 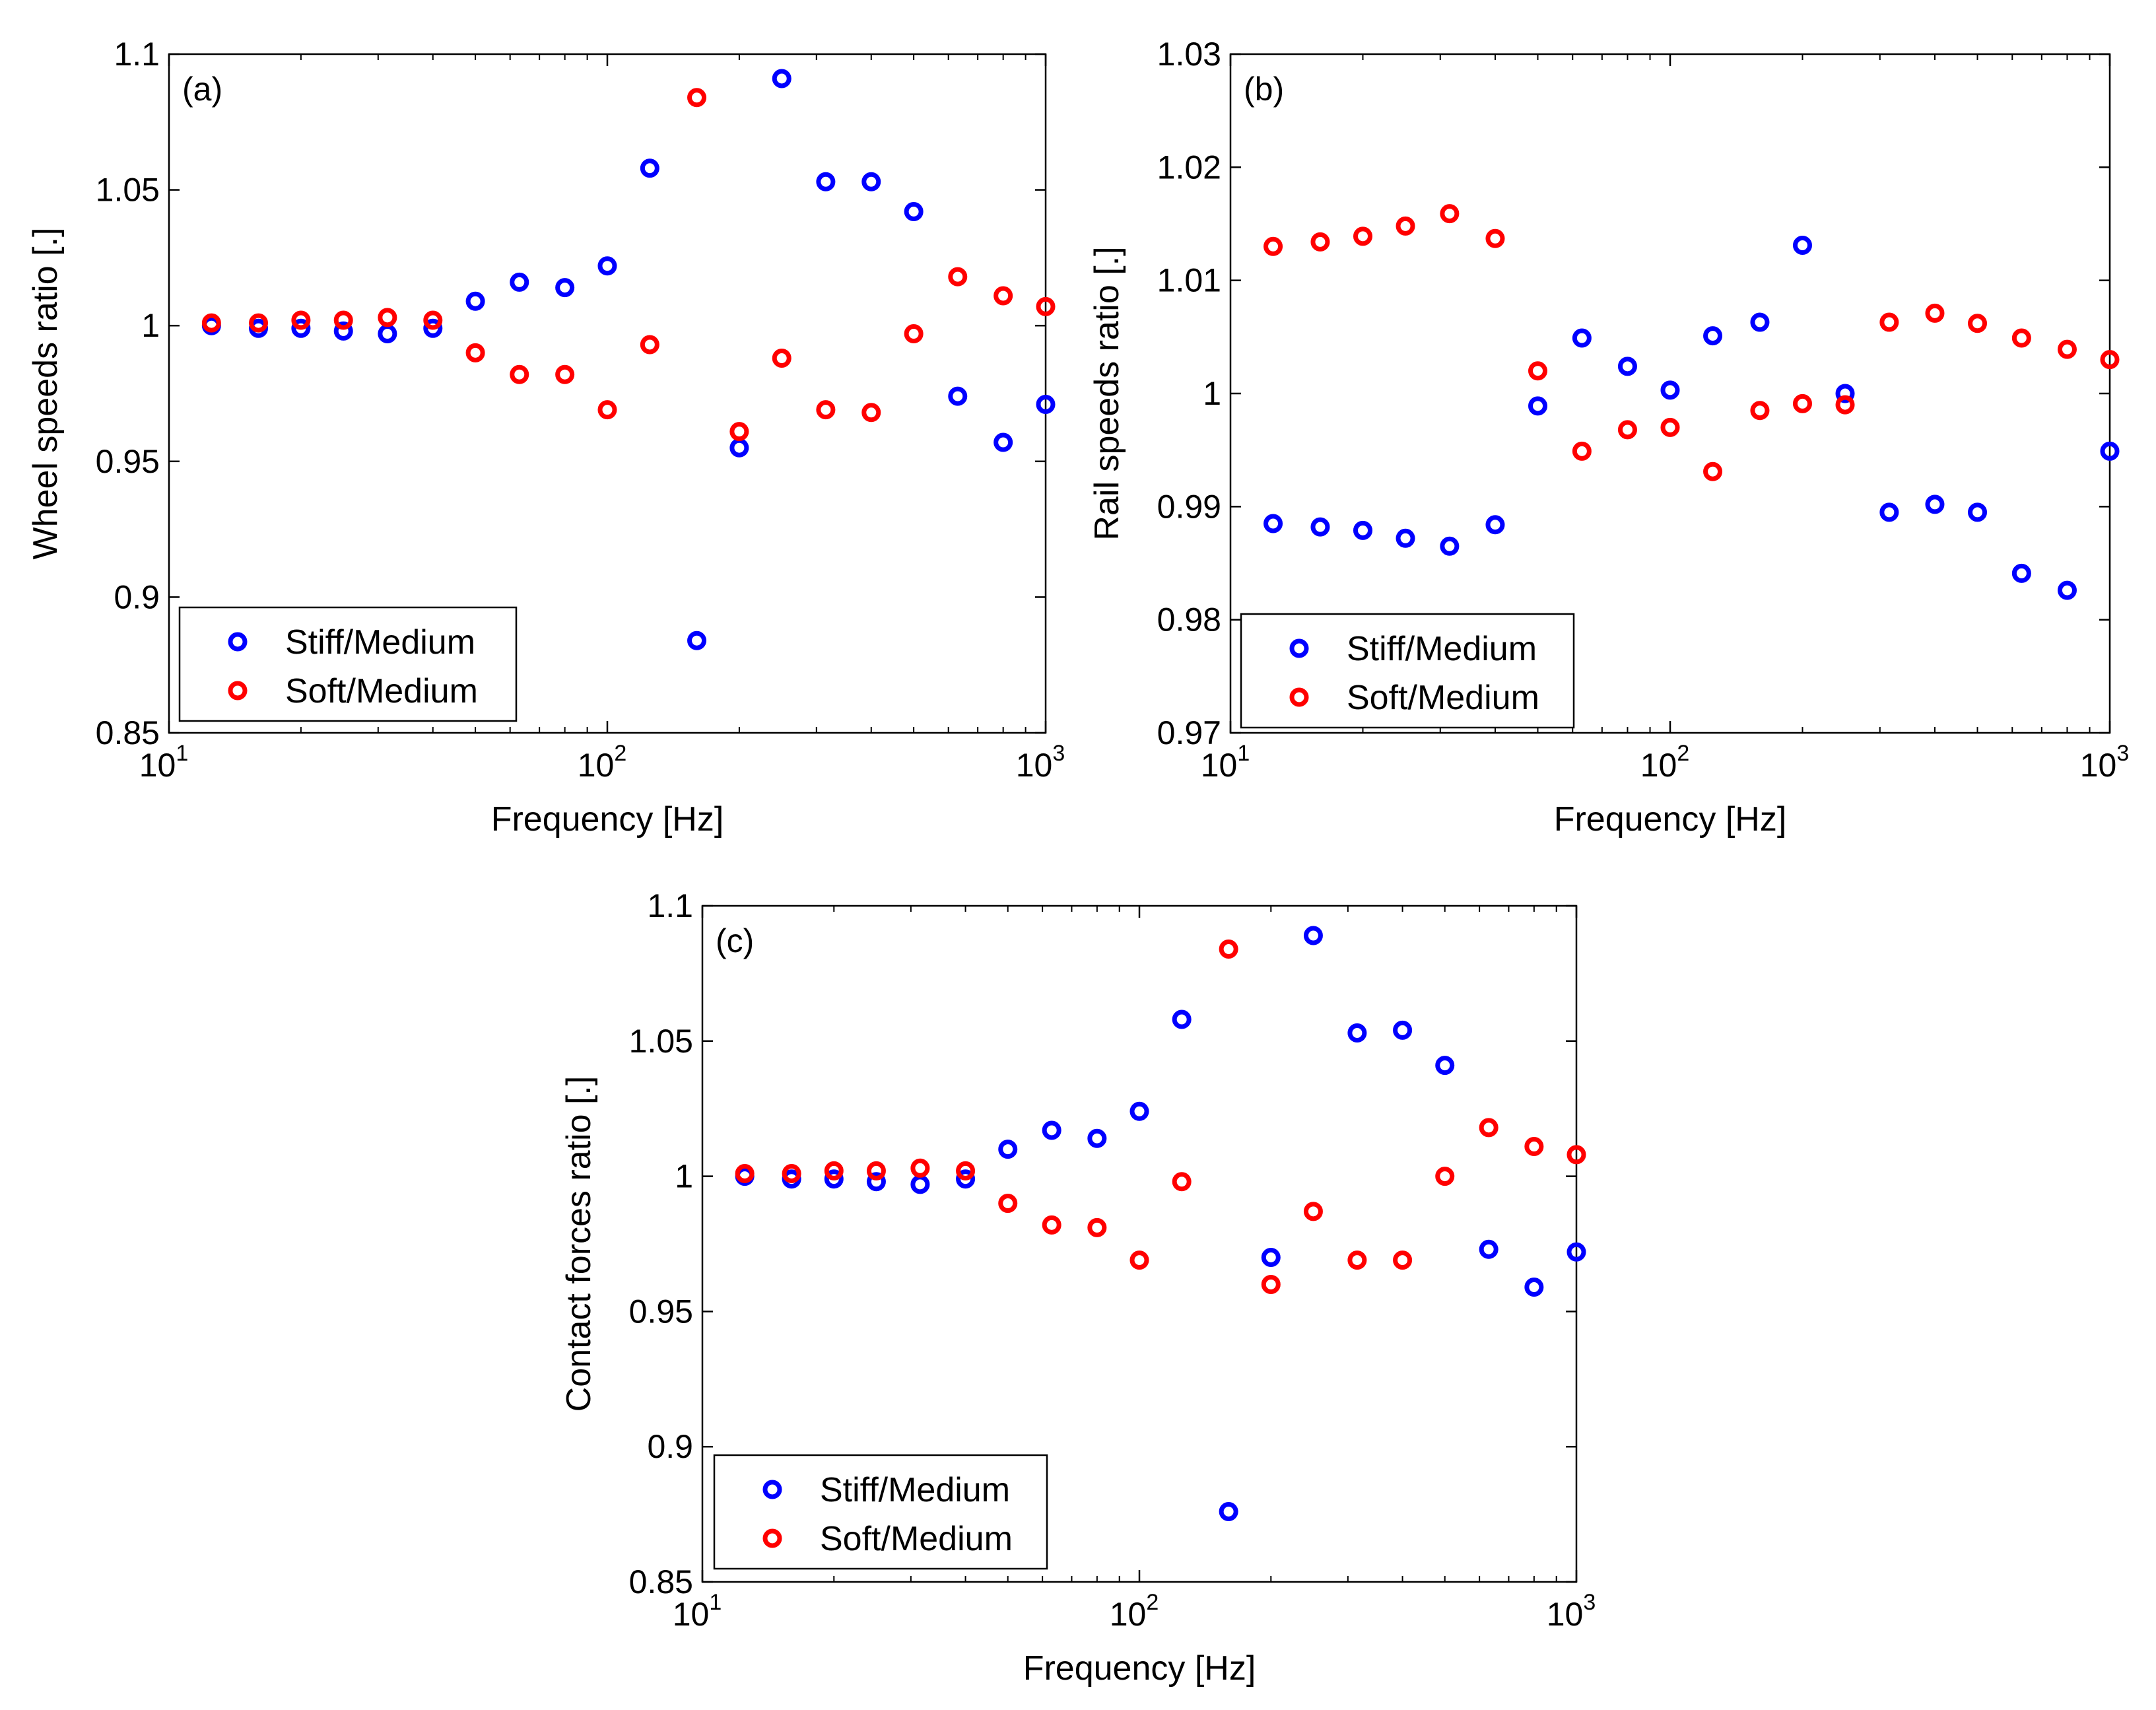 I want to click on y-tick-label: 0.95, so click(x=661, y=1311).